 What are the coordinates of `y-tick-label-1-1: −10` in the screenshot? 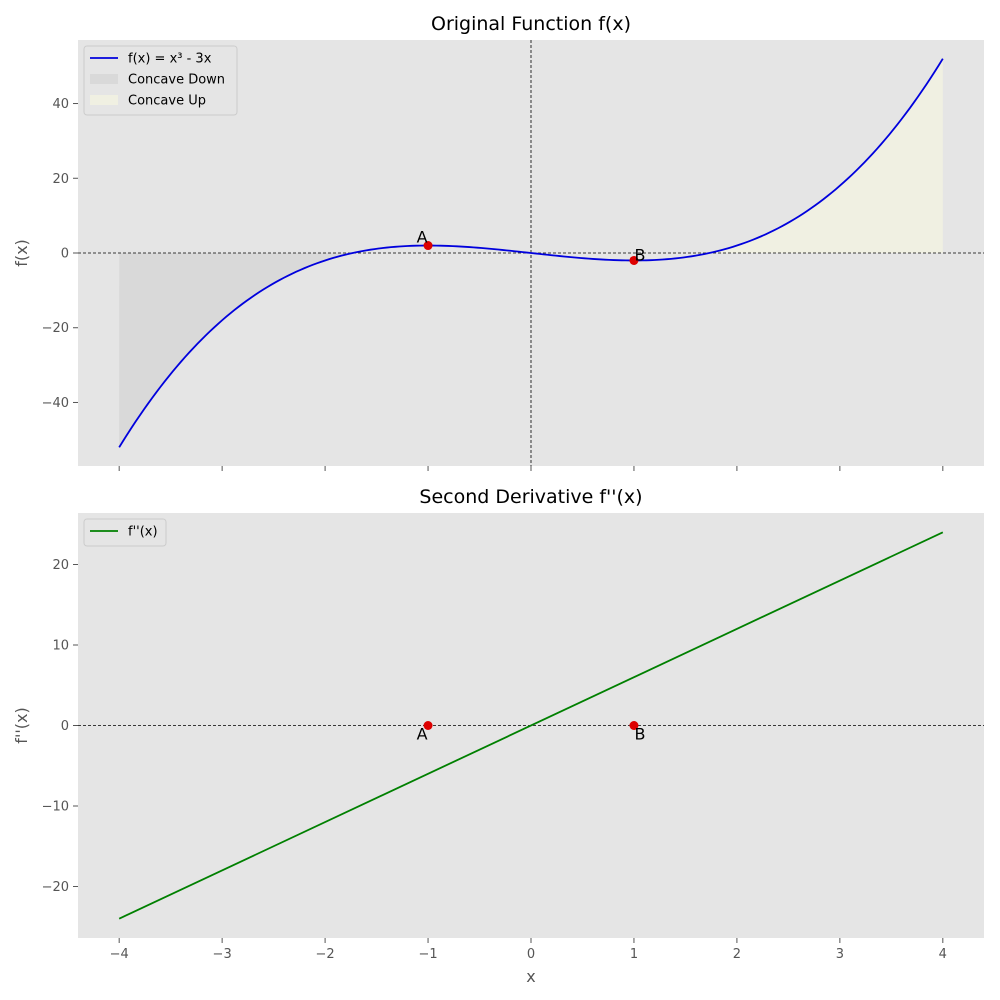 It's located at (55, 806).